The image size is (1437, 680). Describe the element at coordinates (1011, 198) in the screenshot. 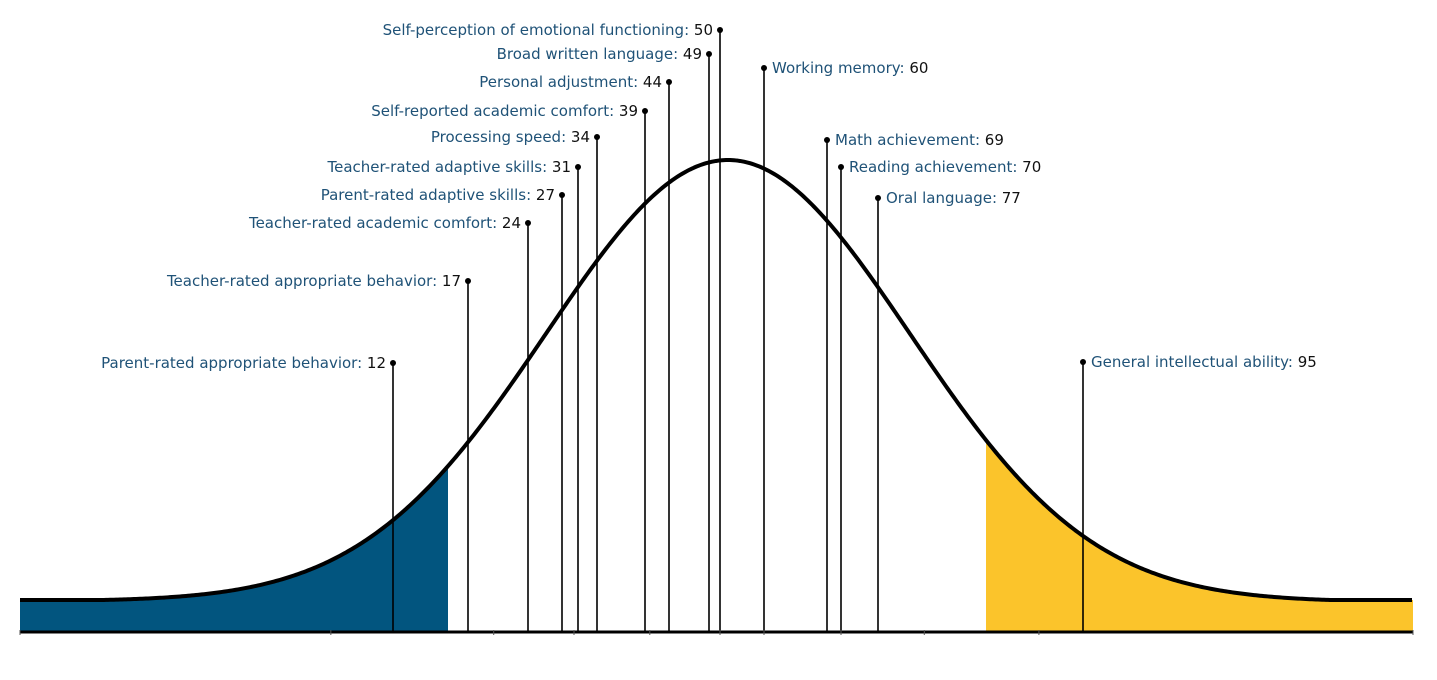

I see `marker-label-value: 77` at that location.